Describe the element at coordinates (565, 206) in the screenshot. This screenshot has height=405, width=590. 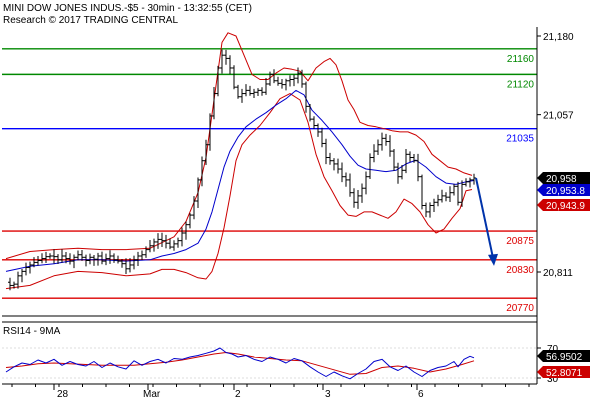
I see `price-badge-label: 20,943.9` at that location.